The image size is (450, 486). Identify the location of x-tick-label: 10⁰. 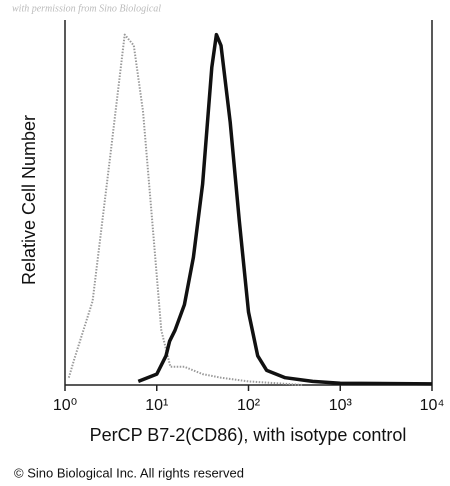
(65, 405).